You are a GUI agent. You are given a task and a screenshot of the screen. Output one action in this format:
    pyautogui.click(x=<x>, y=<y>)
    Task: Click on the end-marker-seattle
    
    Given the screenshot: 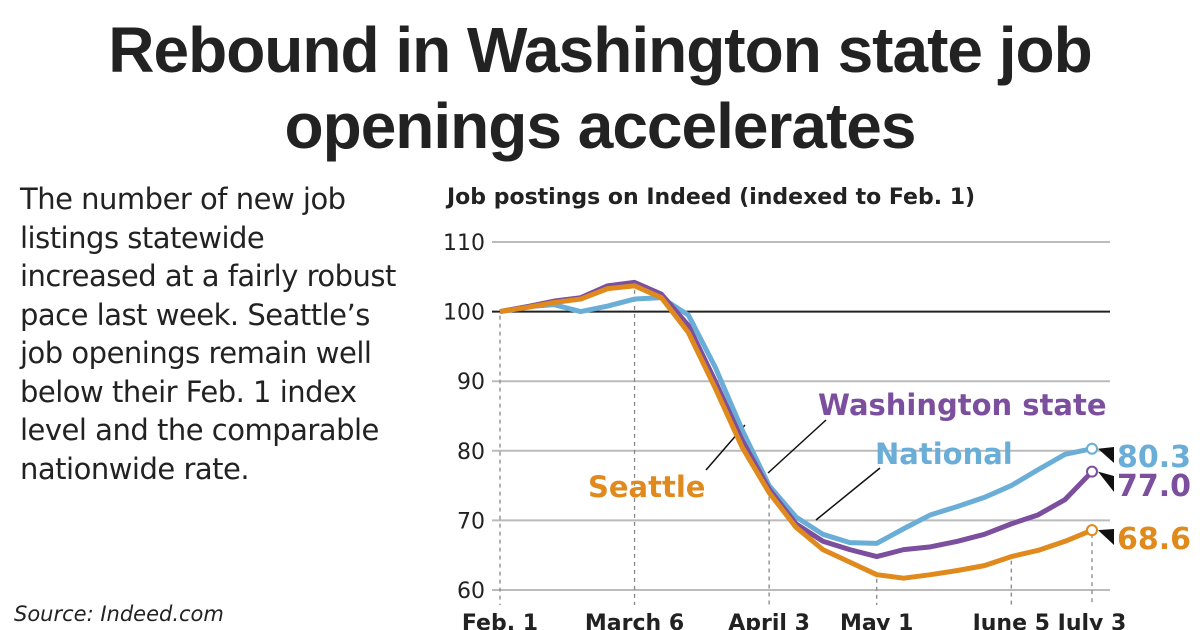 What is the action you would take?
    pyautogui.click(x=1092, y=530)
    